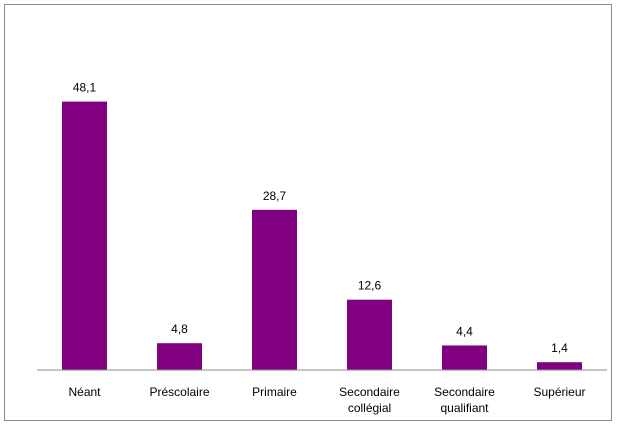 The image size is (618, 425). I want to click on value-label-4: 4,4, so click(464, 331).